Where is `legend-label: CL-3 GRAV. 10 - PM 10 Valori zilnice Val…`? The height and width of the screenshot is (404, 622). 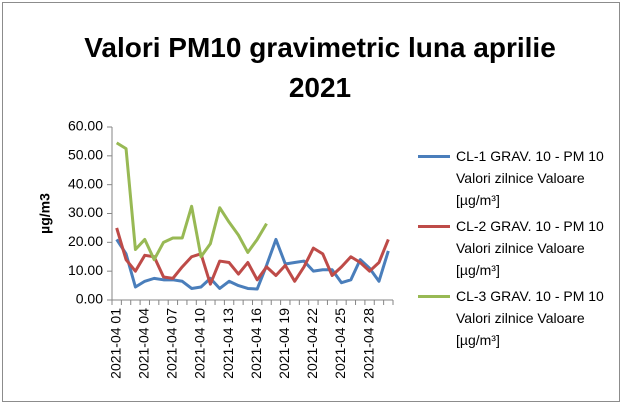
legend-label: CL-3 GRAV. 10 - PM 10 Valori zilnice Val… is located at coordinates (530, 318).